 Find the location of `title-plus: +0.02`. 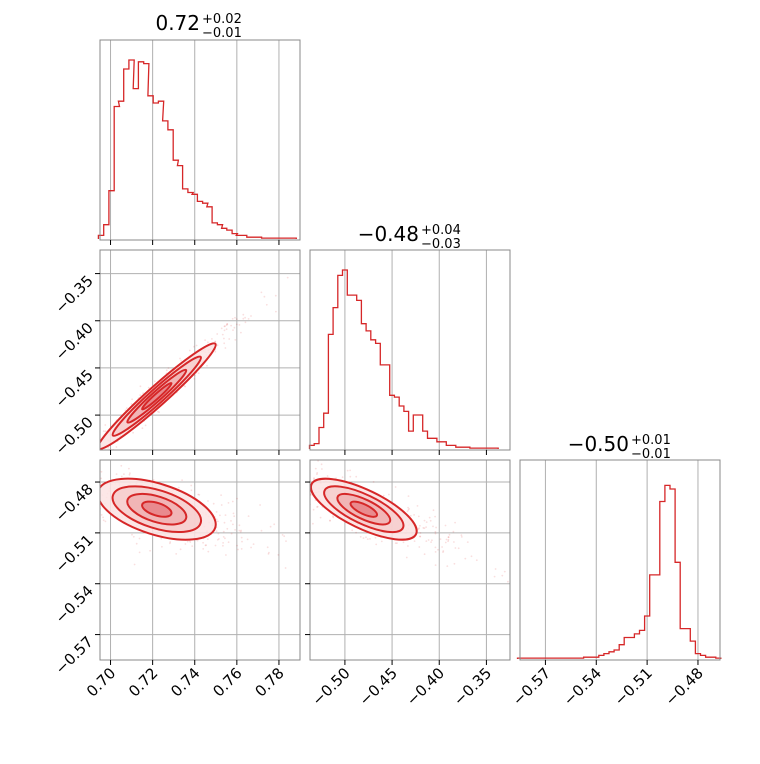

title-plus: +0.02 is located at coordinates (222, 19).